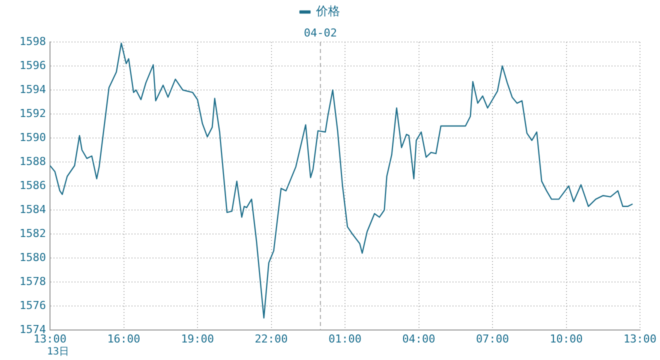 The width and height of the screenshot is (660, 360). What do you see at coordinates (33, 89) in the screenshot?
I see `y-tick-label: 1594` at bounding box center [33, 89].